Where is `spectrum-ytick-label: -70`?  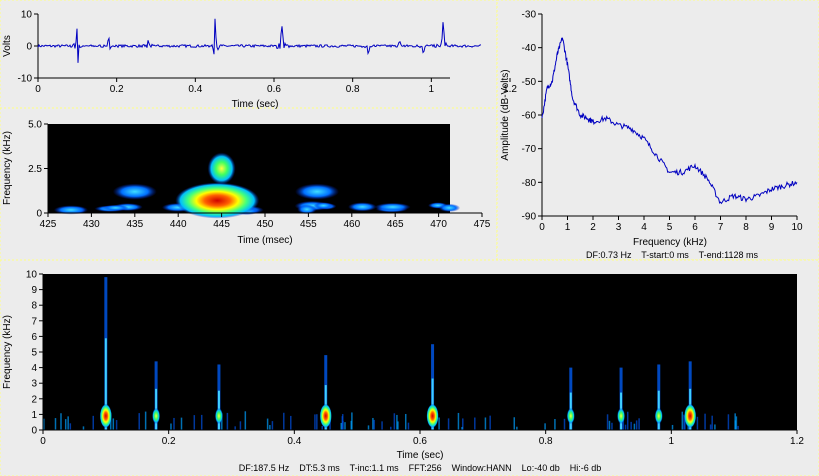 spectrum-ytick-label: -70 is located at coordinates (529, 149).